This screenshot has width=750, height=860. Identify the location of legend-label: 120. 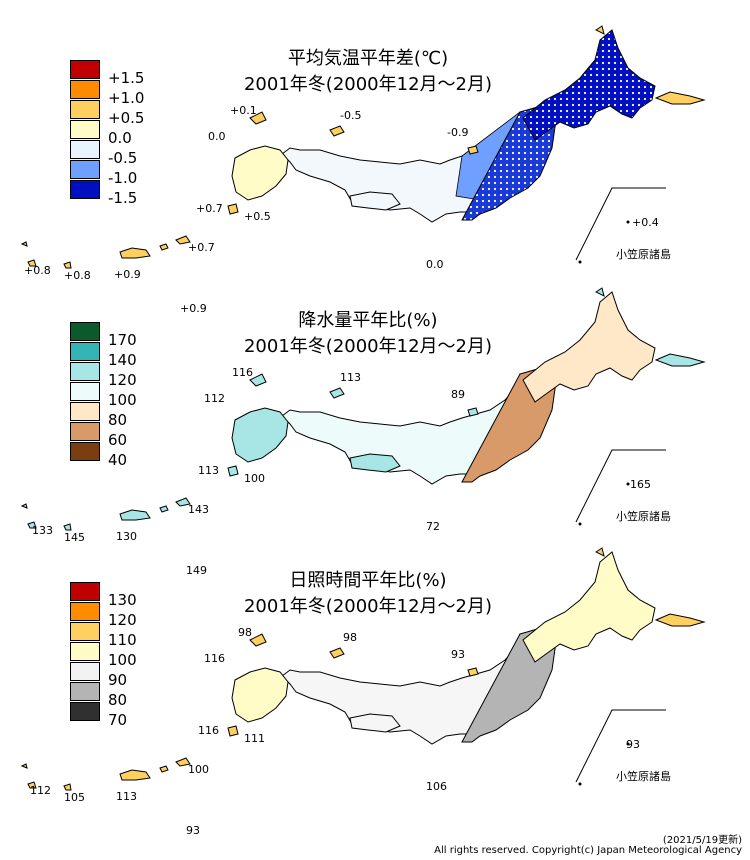
(122, 620).